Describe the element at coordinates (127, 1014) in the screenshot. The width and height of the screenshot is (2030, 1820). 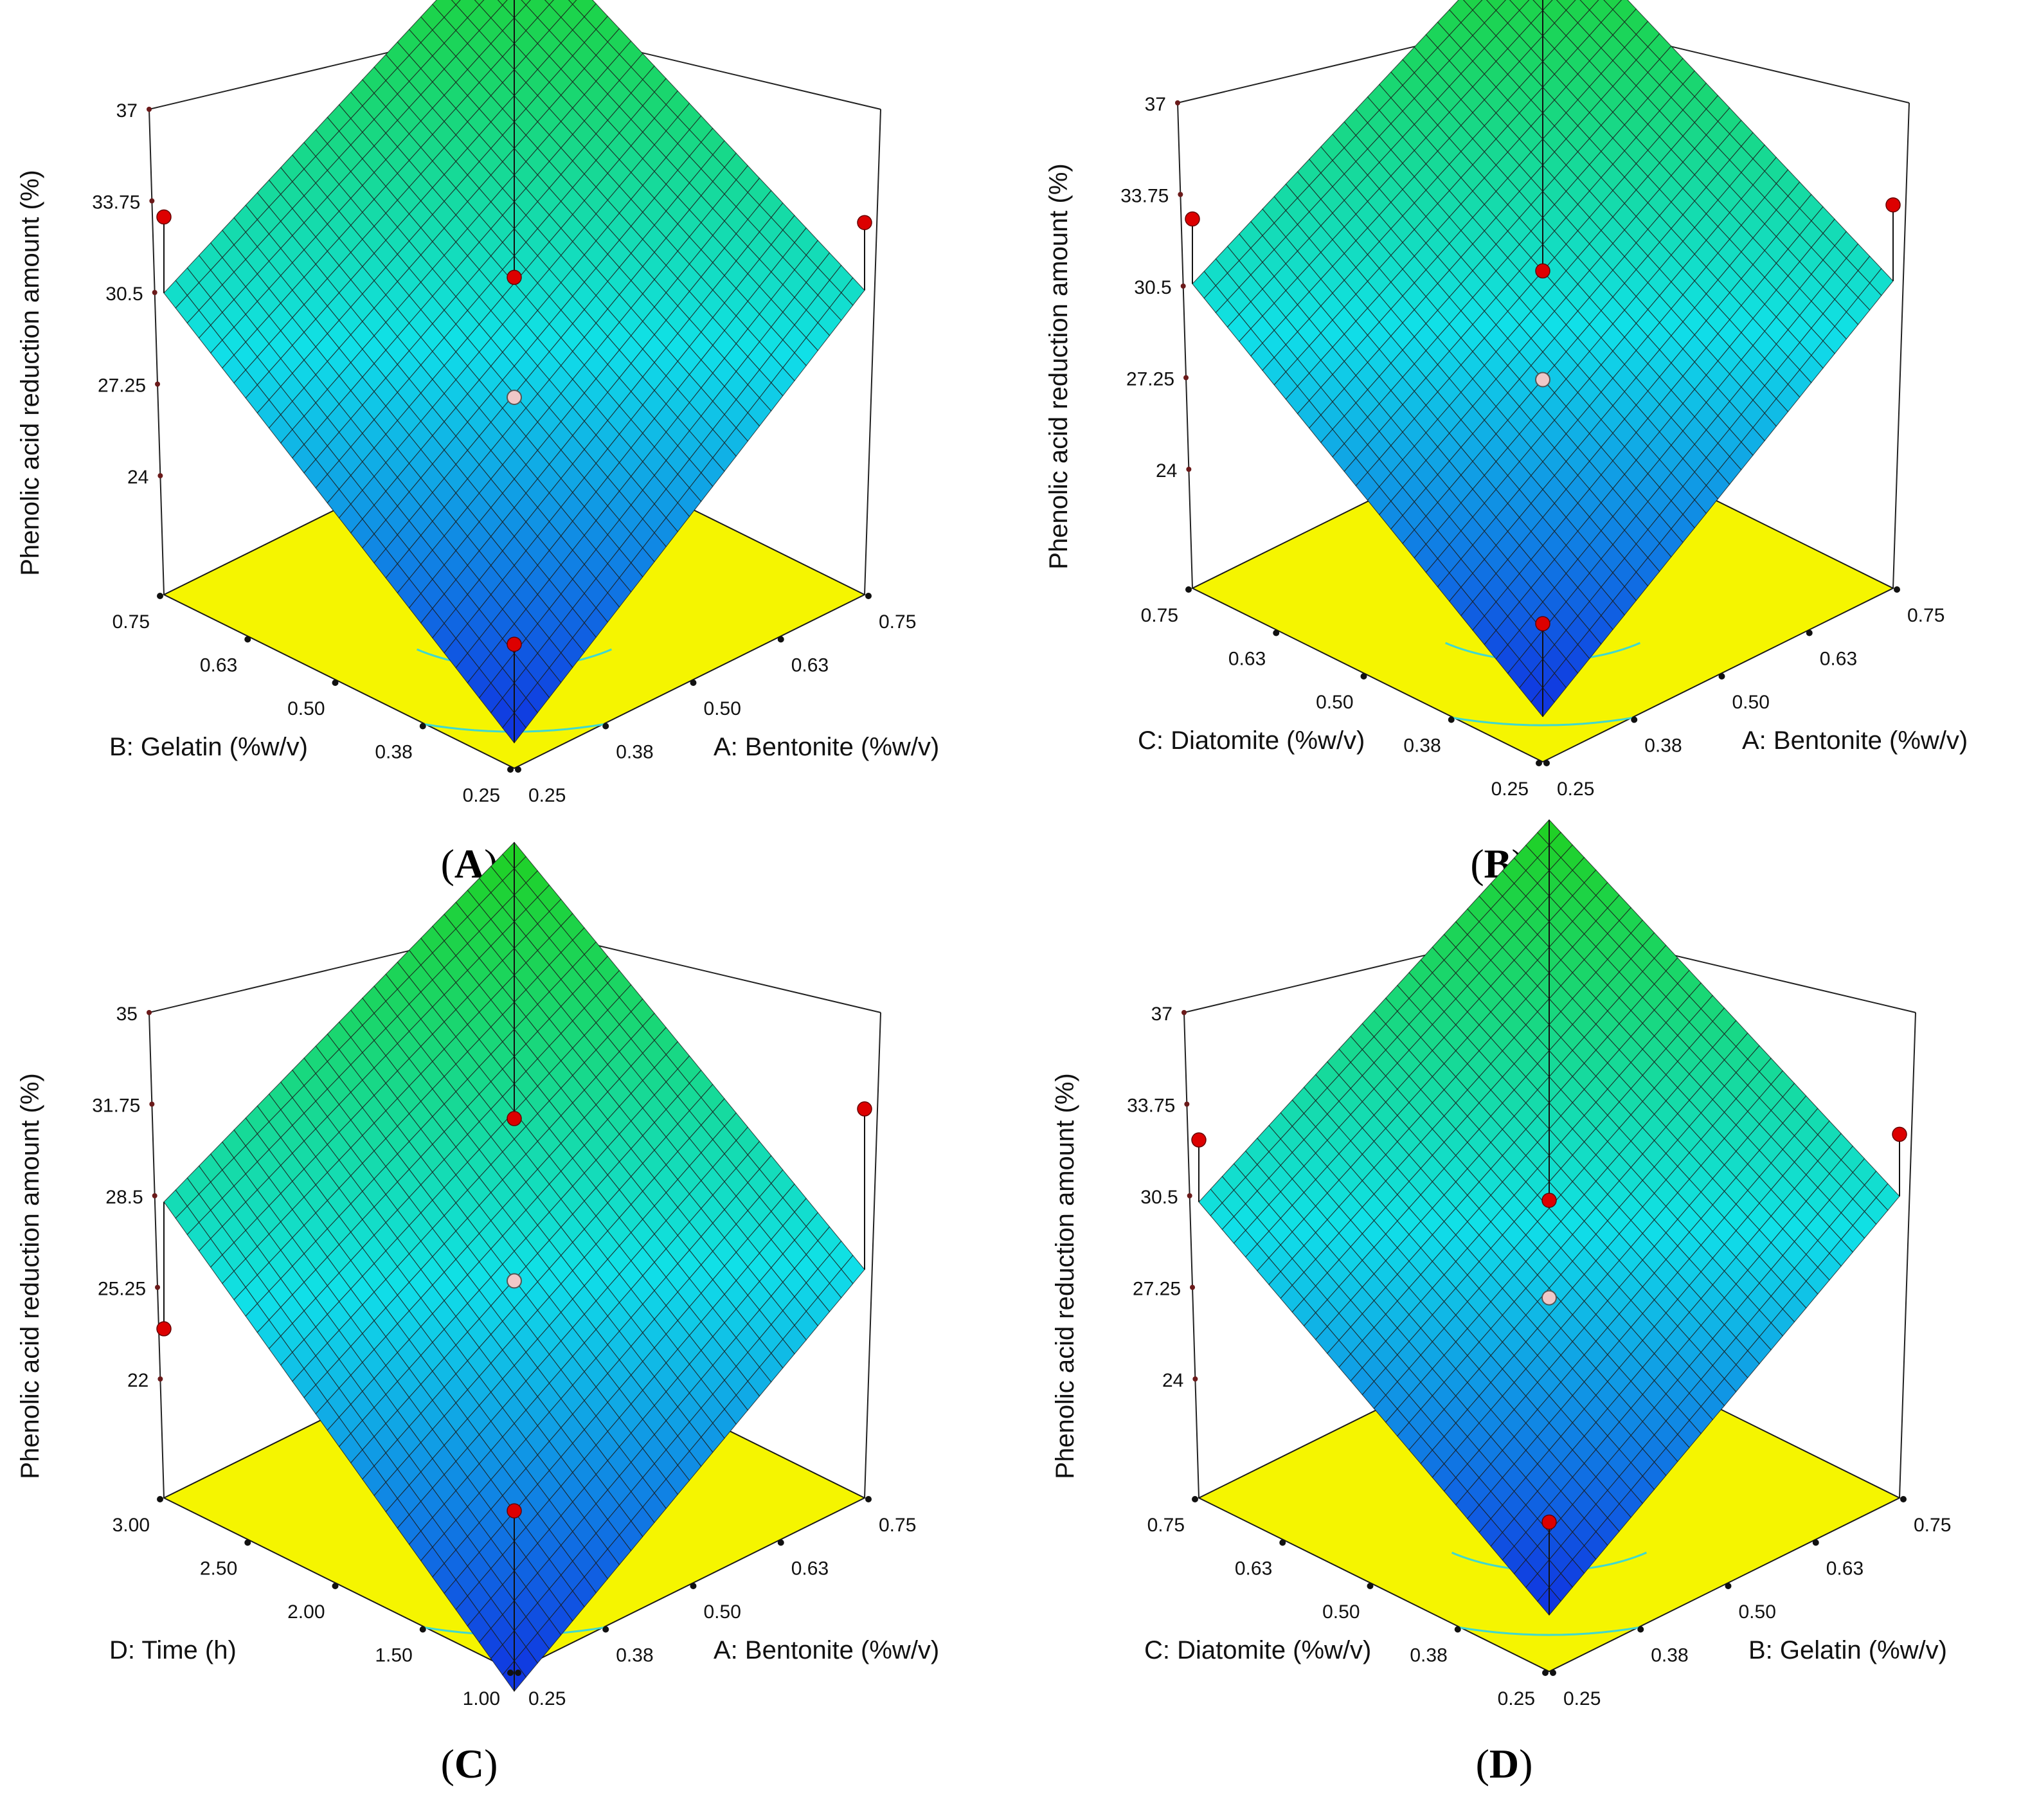
I see `z-tick-label: 35` at that location.